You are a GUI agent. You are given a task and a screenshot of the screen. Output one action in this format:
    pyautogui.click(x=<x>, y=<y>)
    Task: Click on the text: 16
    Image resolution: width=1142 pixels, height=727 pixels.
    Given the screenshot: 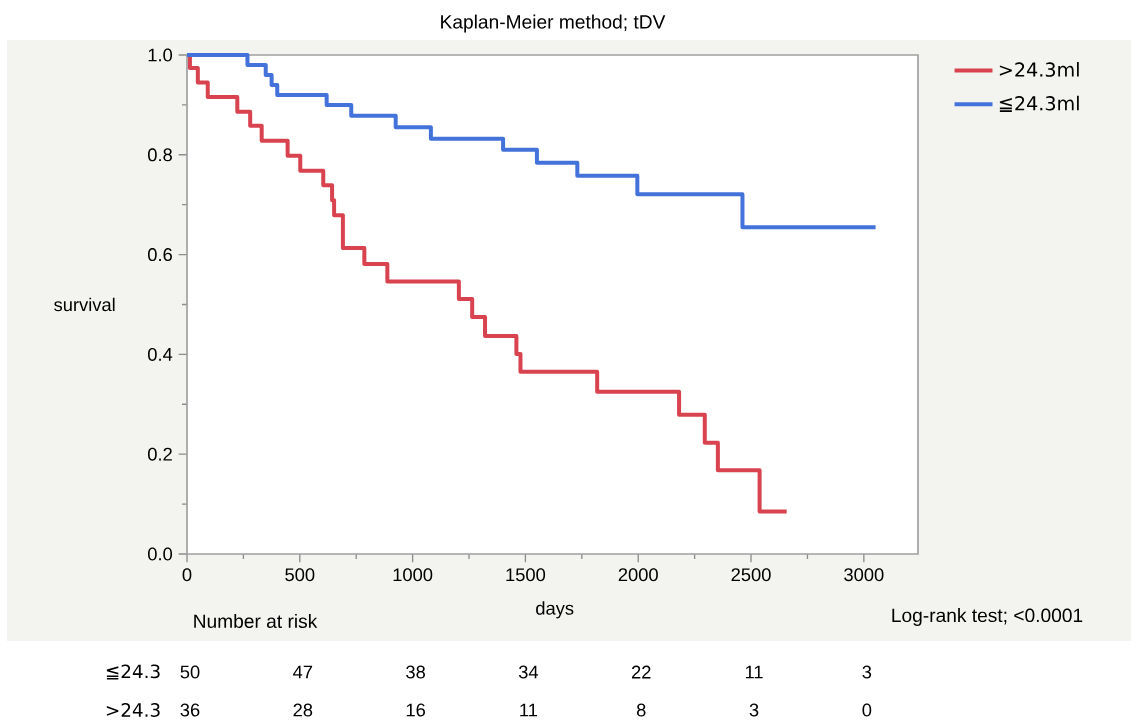 What is the action you would take?
    pyautogui.click(x=415, y=710)
    